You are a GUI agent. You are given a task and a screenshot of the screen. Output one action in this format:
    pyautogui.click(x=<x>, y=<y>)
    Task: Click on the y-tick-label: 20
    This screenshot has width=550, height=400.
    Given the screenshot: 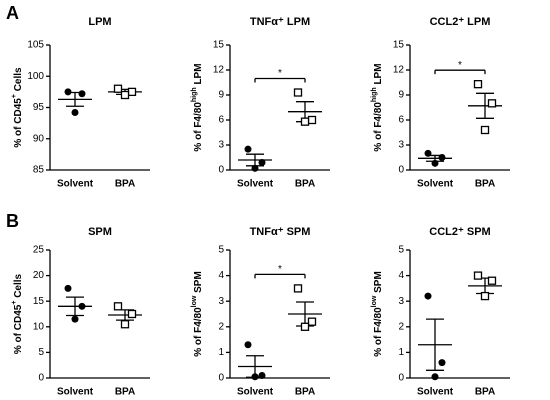 What is the action you would take?
    pyautogui.click(x=39, y=275)
    